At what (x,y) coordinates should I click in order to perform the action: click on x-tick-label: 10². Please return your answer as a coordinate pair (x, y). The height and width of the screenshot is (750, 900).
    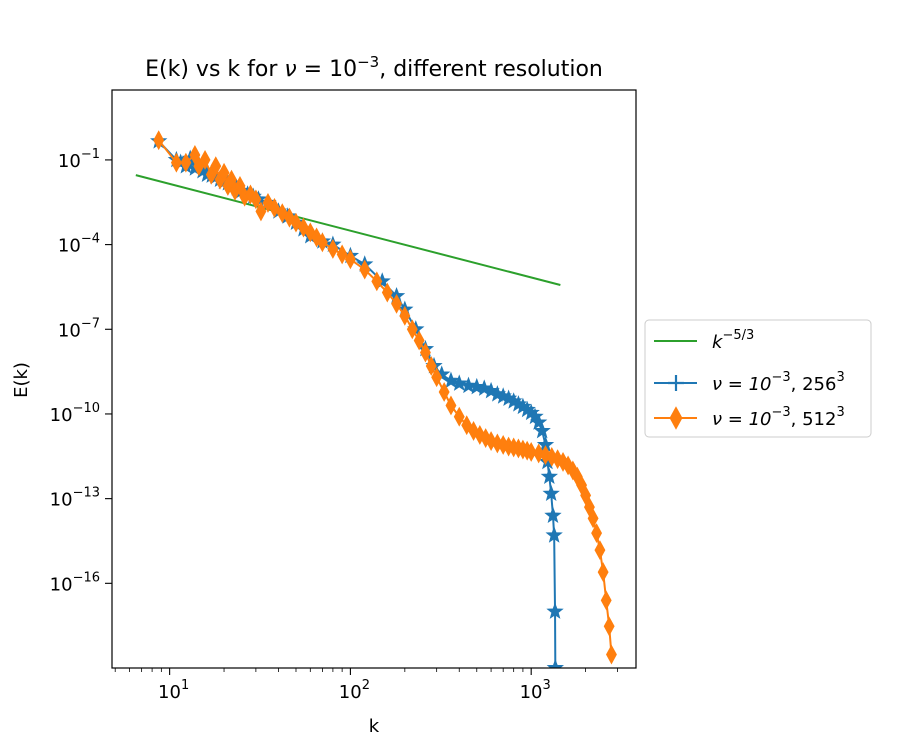
    Looking at the image, I should click on (354, 690).